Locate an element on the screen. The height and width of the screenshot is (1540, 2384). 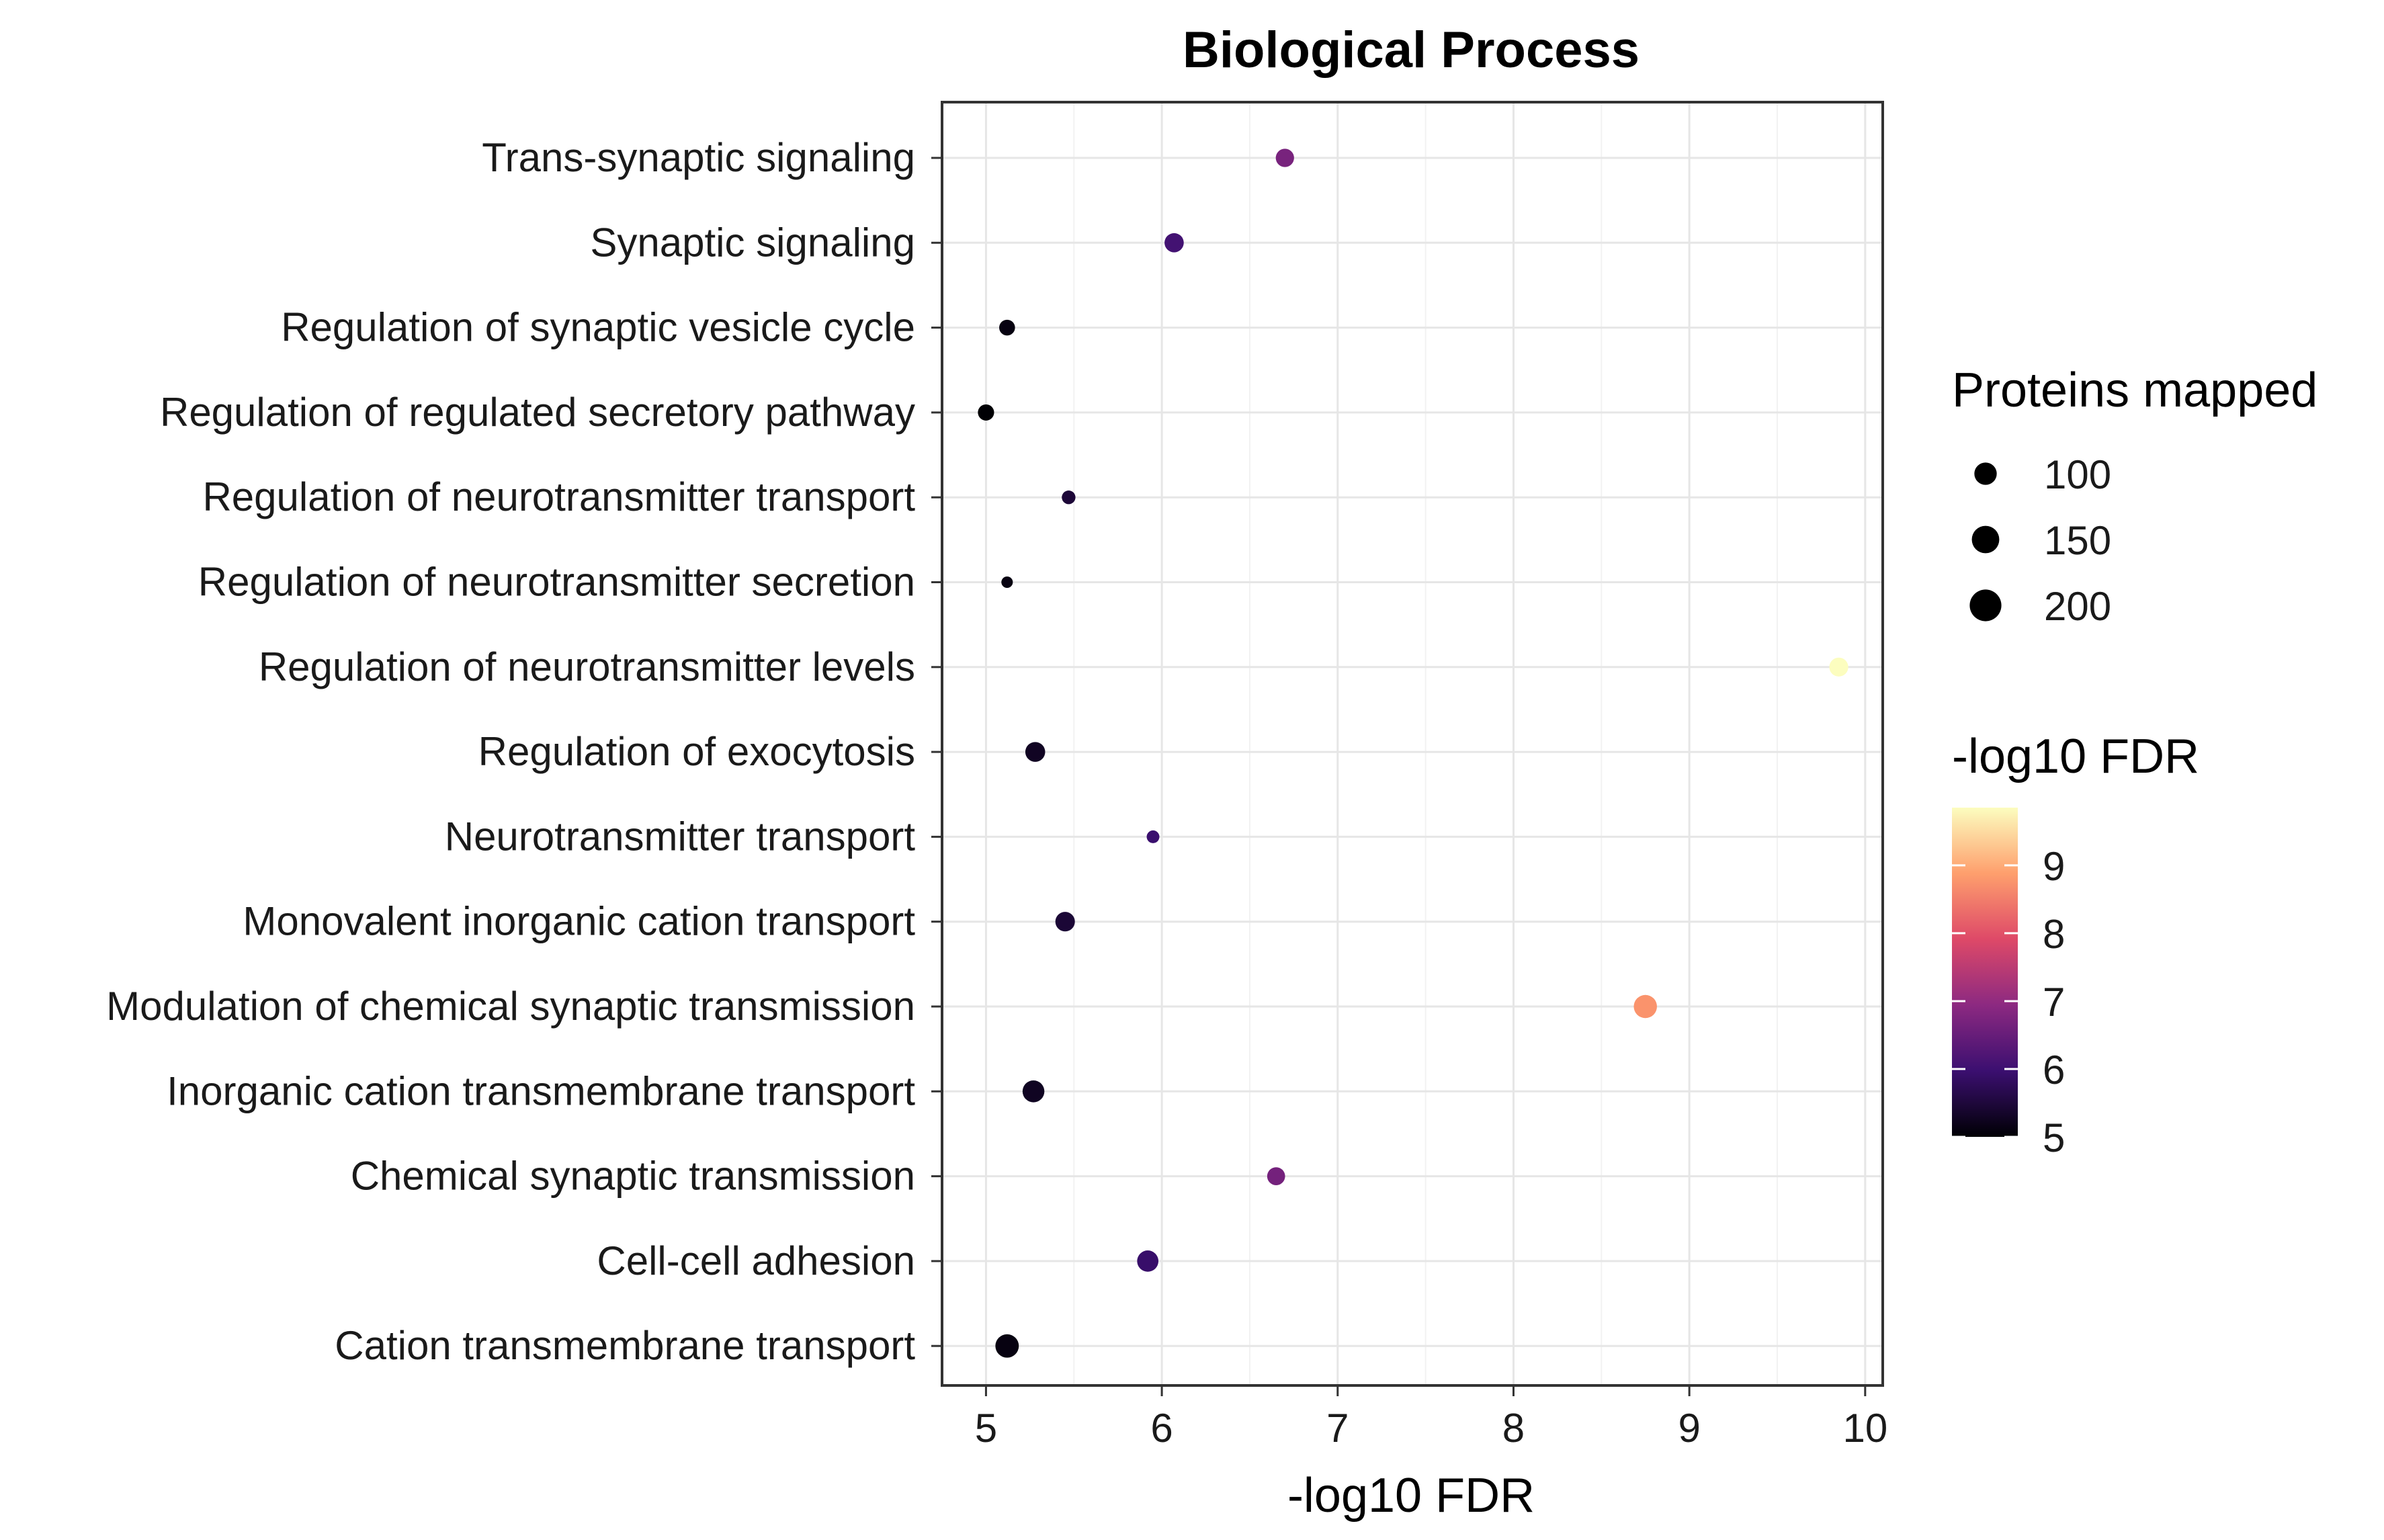
category-label: Neurotransmitter transport is located at coordinates (680, 836).